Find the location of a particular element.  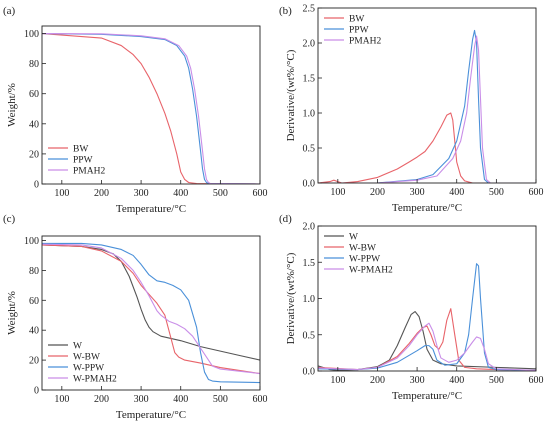

panel-label: (a) is located at coordinates (9, 11).